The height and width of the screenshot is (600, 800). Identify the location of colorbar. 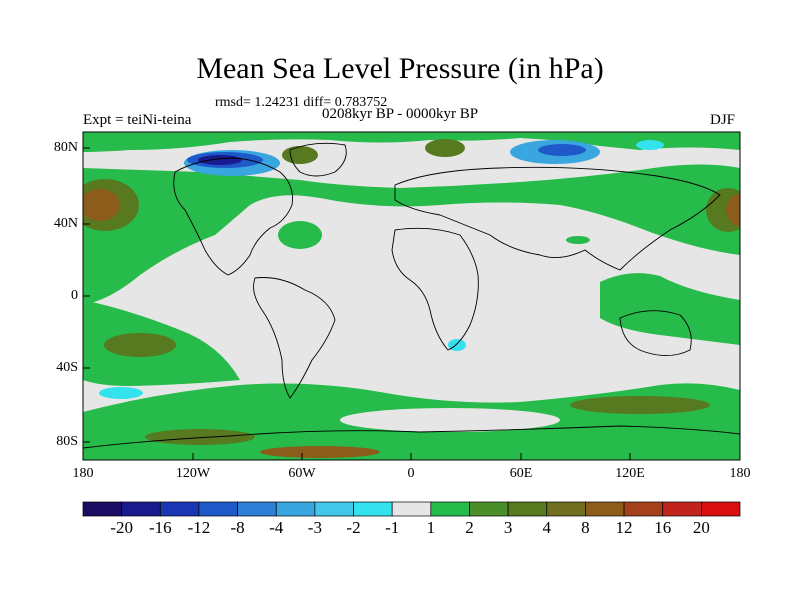
(411, 509).